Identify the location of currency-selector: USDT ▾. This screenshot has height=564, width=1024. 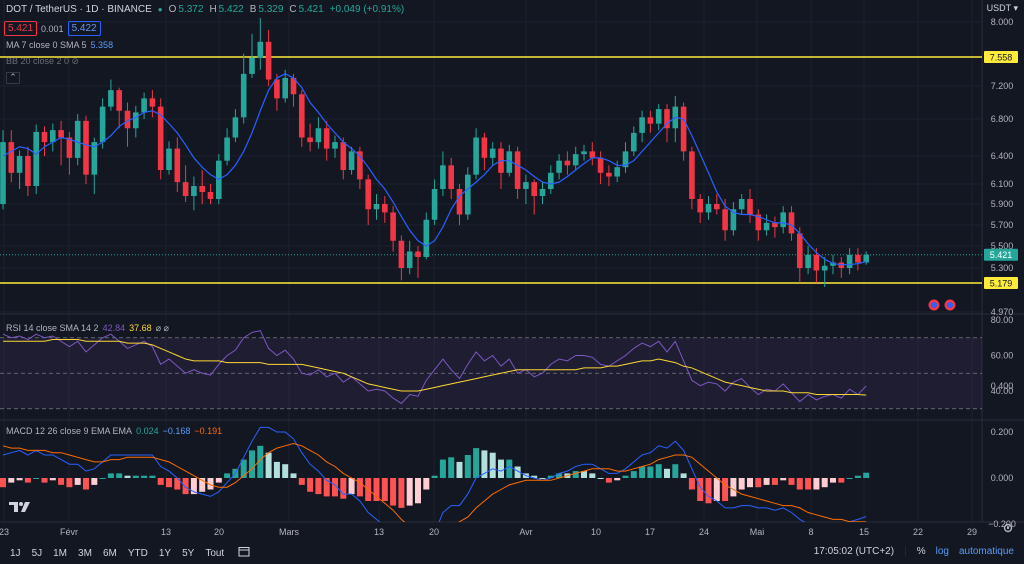
(1002, 8).